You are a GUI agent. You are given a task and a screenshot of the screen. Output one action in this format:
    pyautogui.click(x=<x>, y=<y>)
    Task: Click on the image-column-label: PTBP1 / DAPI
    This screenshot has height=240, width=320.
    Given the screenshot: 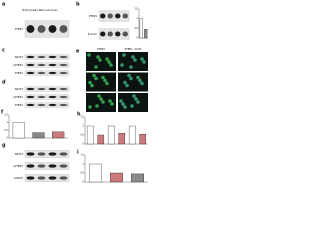 What is the action you would take?
    pyautogui.click(x=133, y=49)
    